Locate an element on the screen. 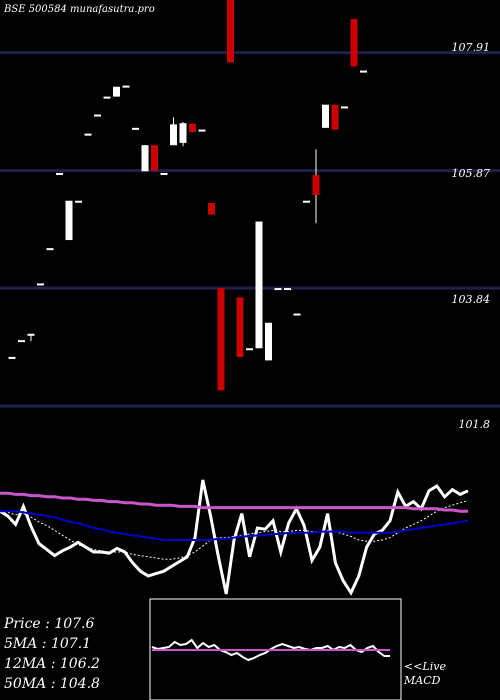 The width and height of the screenshot is (500, 700). ma12-readout: 12MA : 106.2 is located at coordinates (52, 664).